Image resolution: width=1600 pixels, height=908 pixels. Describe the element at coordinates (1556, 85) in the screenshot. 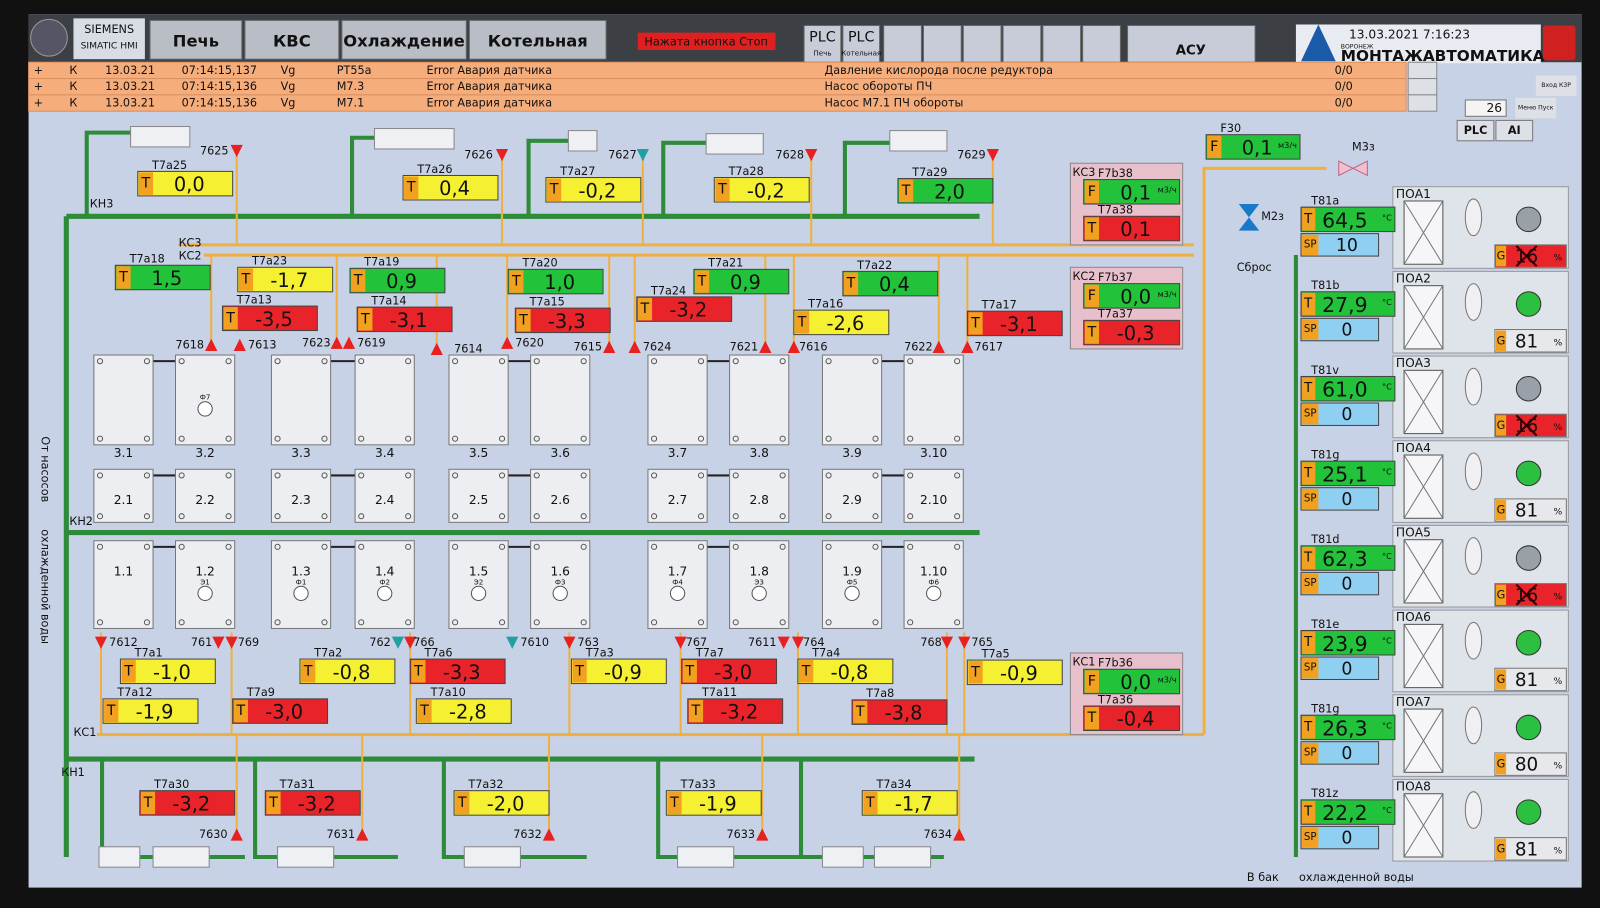

I see `side-enter` at that location.